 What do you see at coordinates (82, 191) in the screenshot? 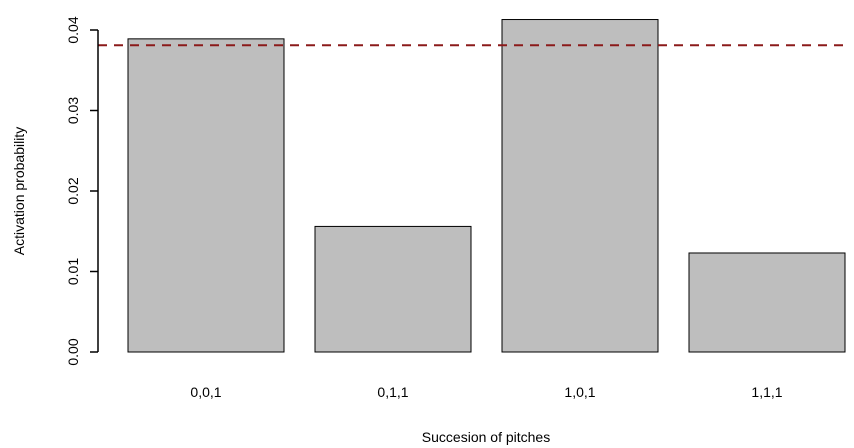
I see `y-axis: 0.00 0.01 0.02 0.03 0.04` at bounding box center [82, 191].